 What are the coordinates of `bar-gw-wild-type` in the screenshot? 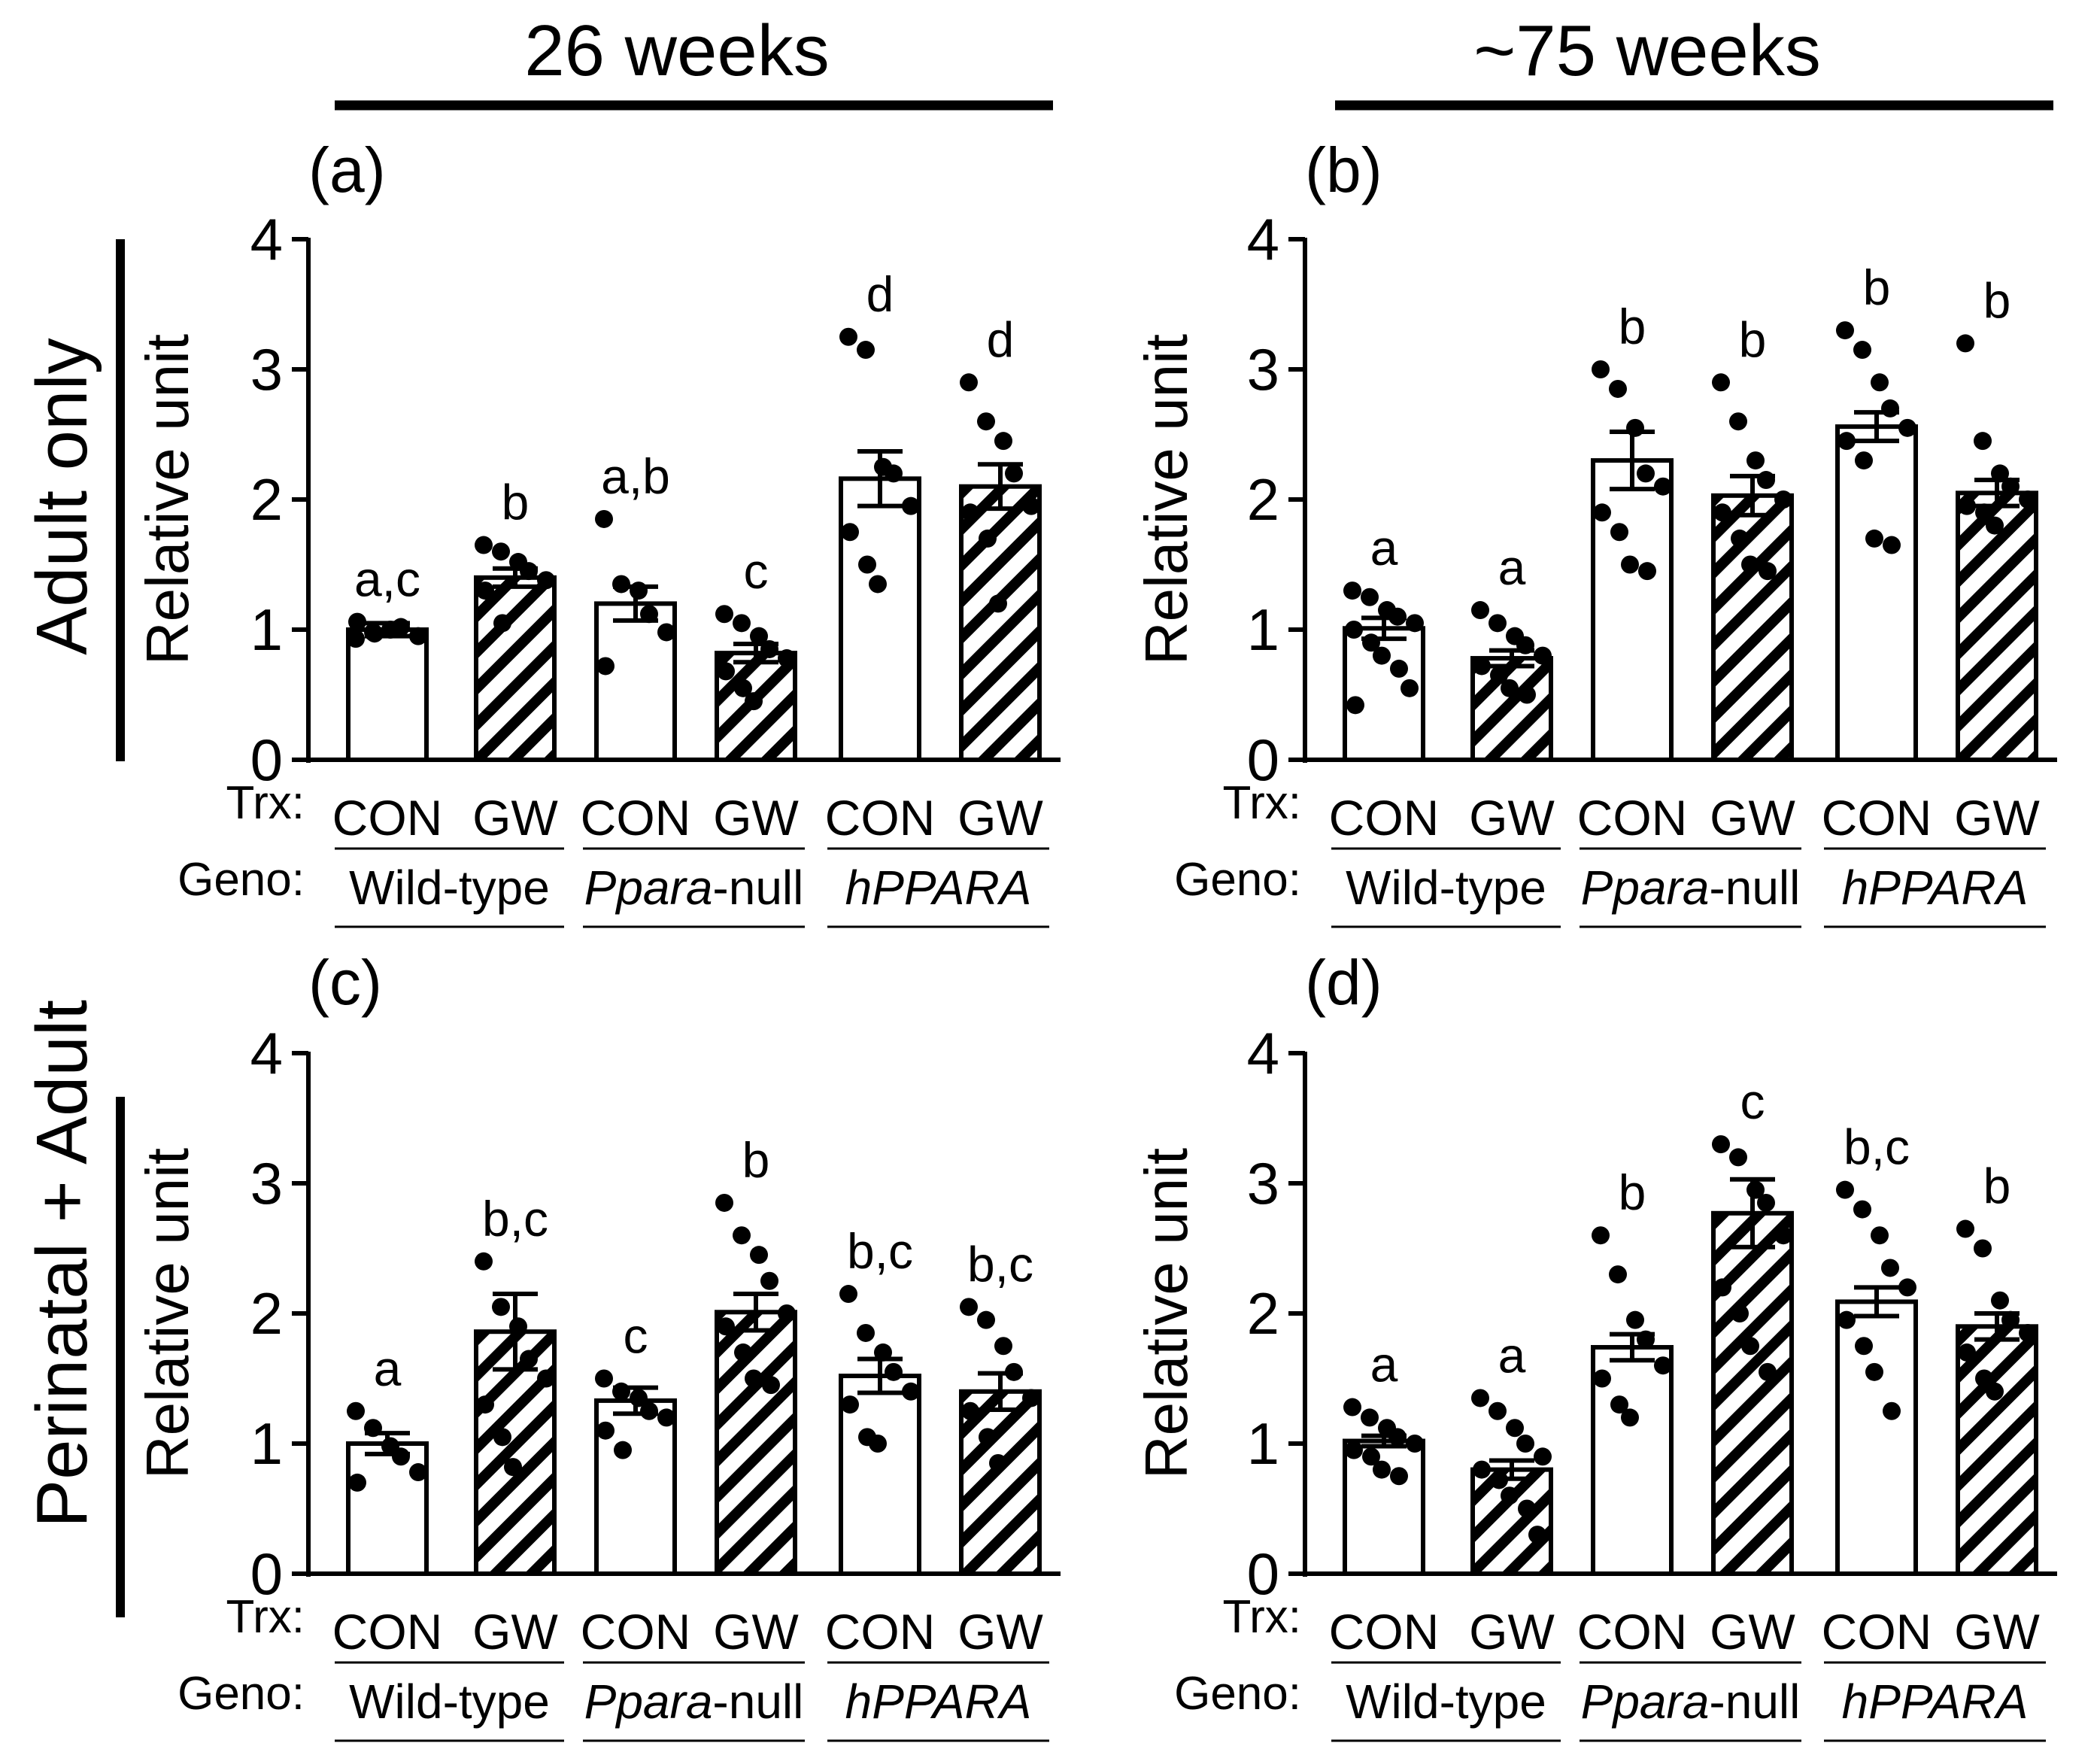 It's located at (515, 668).